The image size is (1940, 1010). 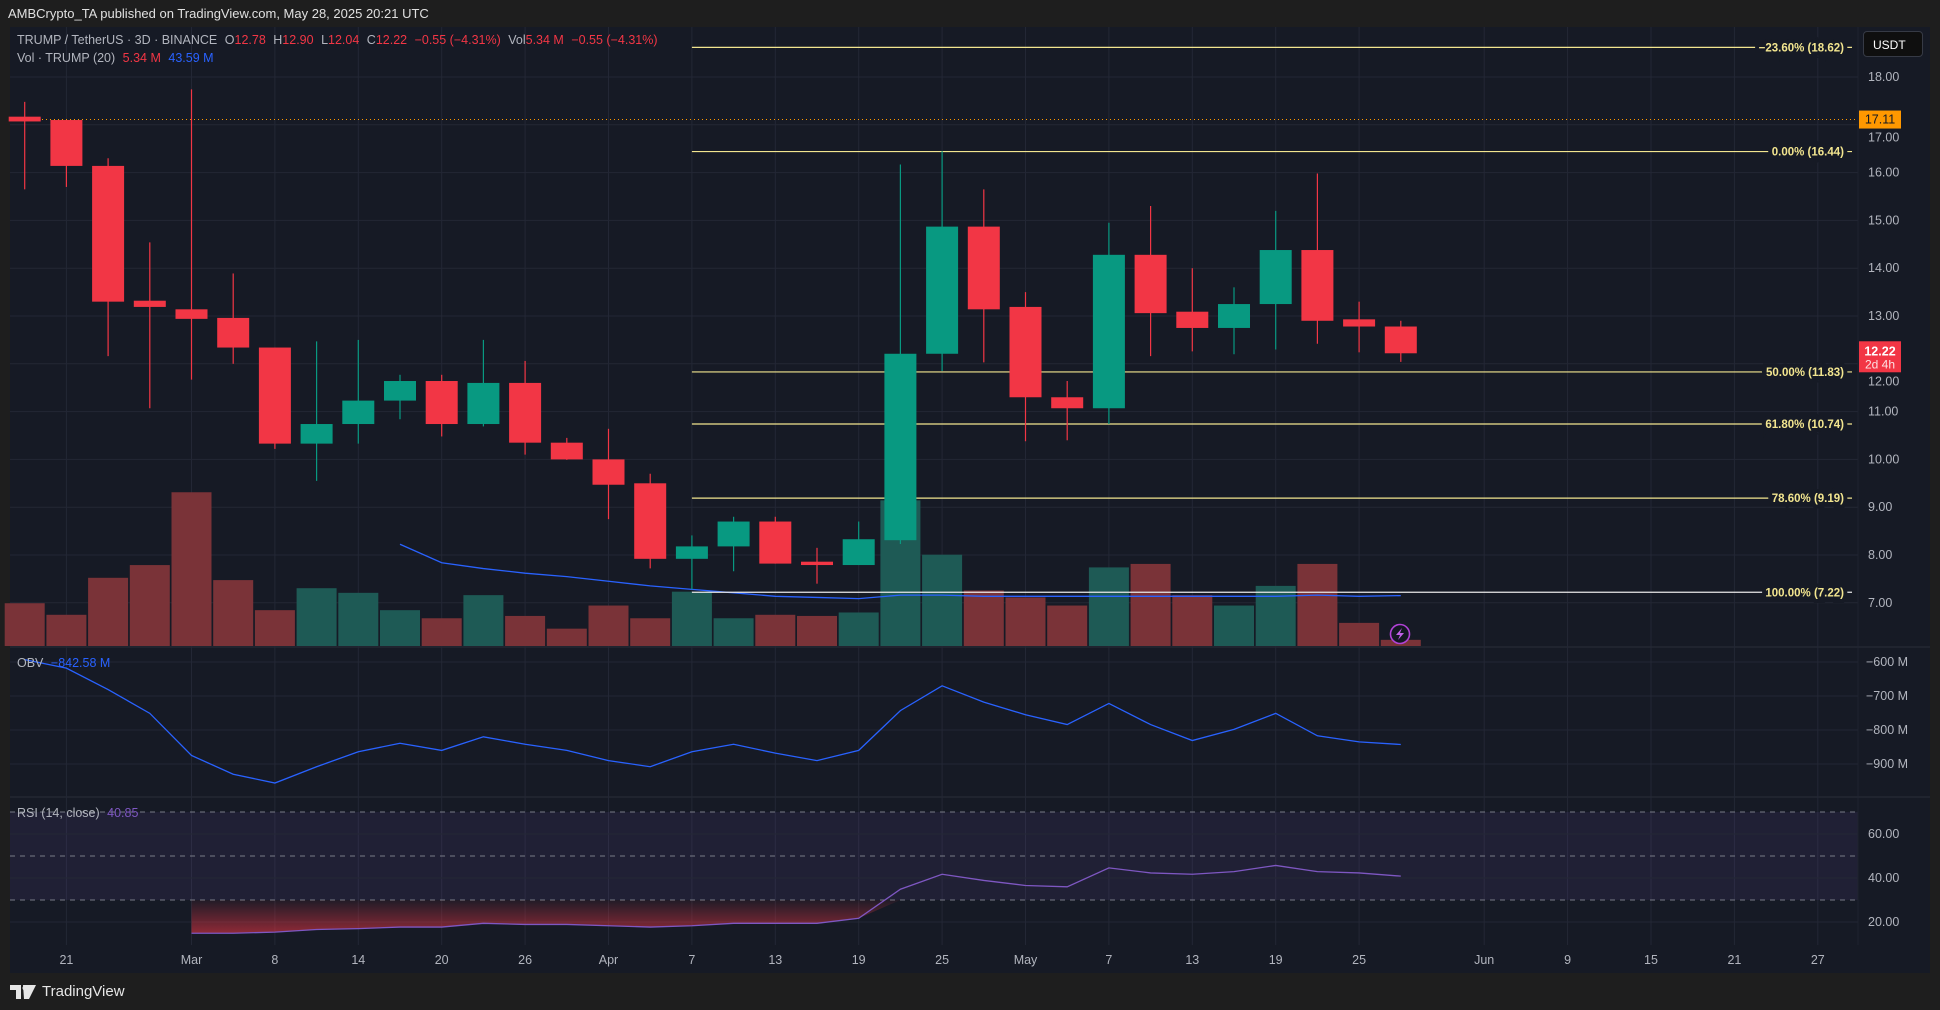 What do you see at coordinates (1883, 381) in the screenshot?
I see `price-axis-label: 12.00` at bounding box center [1883, 381].